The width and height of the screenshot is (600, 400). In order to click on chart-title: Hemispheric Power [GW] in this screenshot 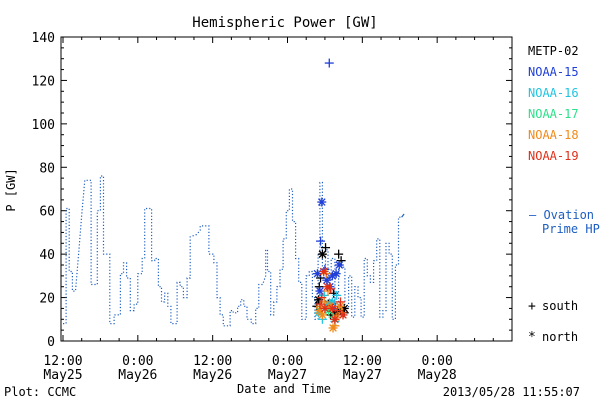, I will do `click(284, 23)`.